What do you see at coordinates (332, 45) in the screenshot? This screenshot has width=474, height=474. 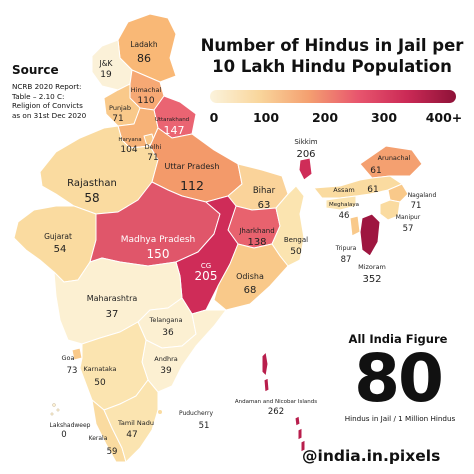 I see `title-line-1: Number of Hindus in Jail per` at bounding box center [332, 45].